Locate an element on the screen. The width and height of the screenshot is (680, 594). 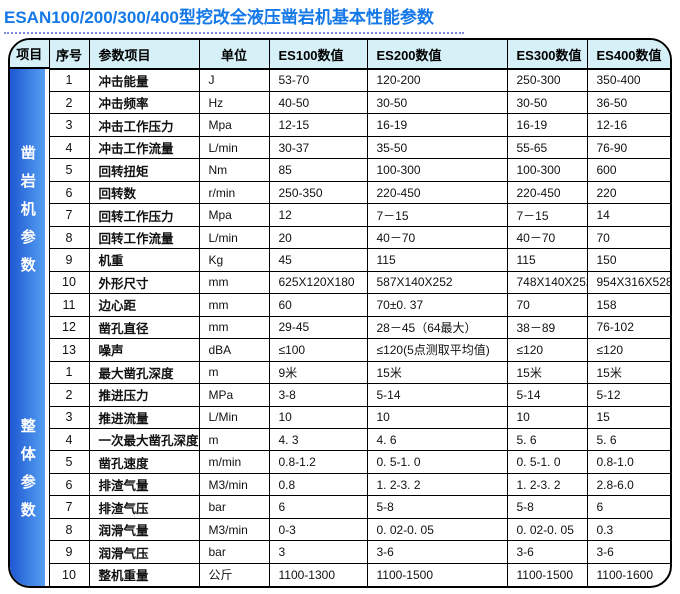
table-row: 3 推进流量 L/Min 10 10 10 15 is located at coordinates (359, 417).